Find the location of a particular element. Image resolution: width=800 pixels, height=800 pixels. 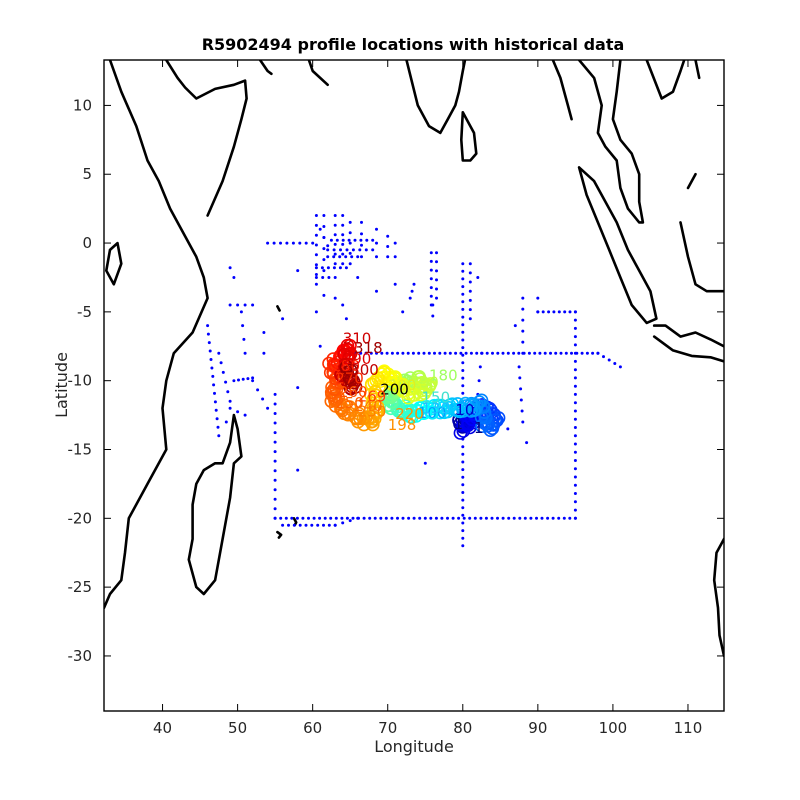

profile-number-label: 300 is located at coordinates (364, 370).